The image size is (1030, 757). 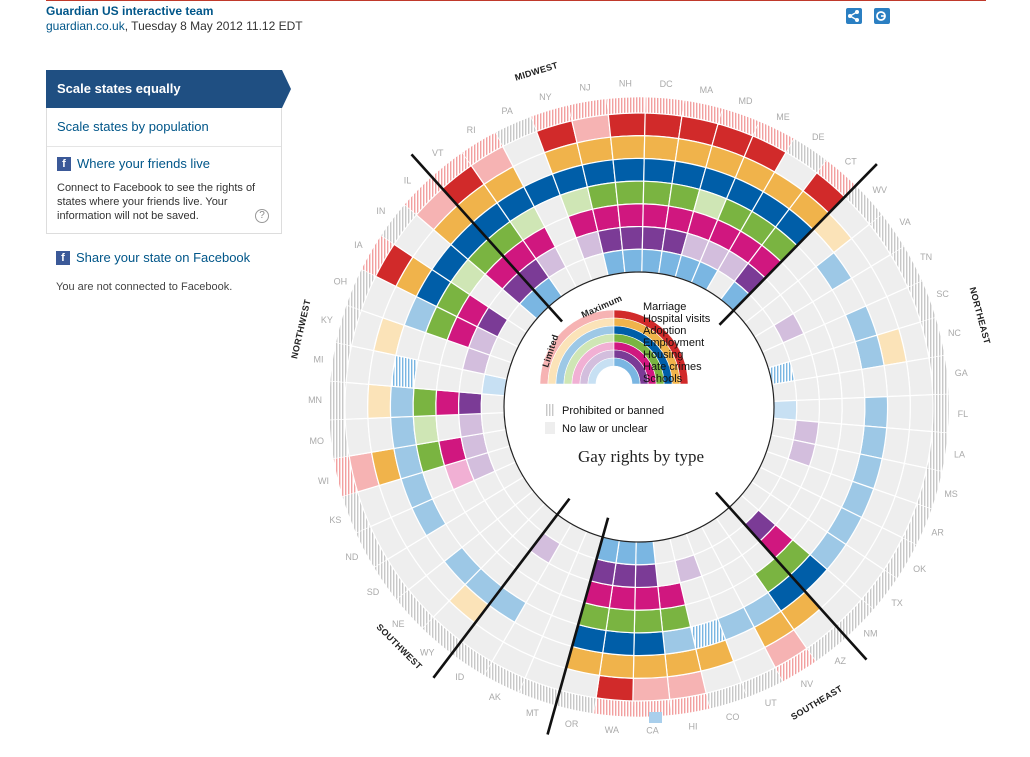 What do you see at coordinates (963, 414) in the screenshot?
I see `state-label: FL` at bounding box center [963, 414].